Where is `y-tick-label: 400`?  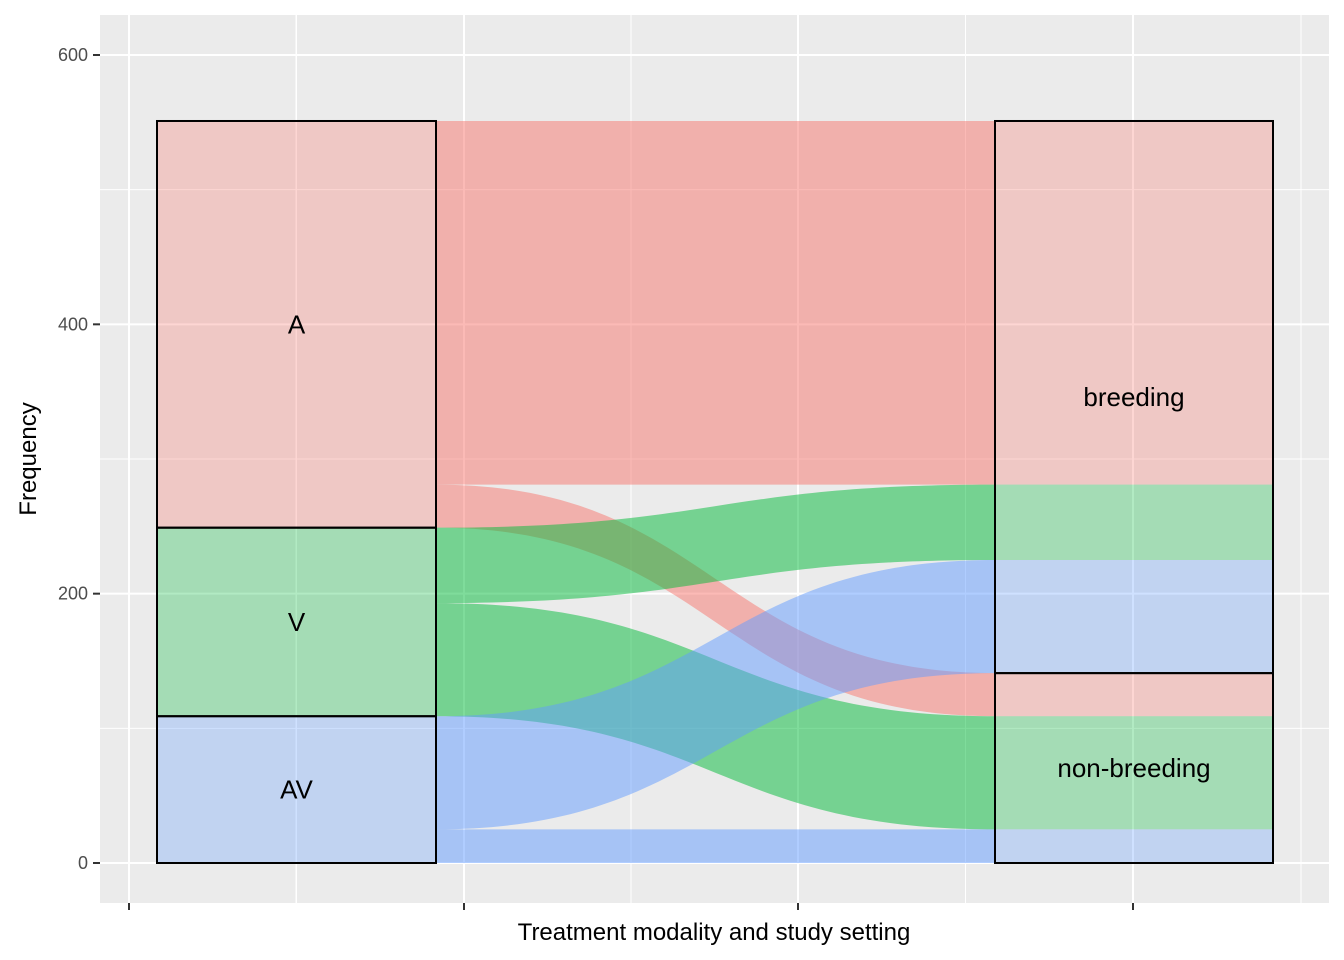
y-tick-label: 400 is located at coordinates (73, 324).